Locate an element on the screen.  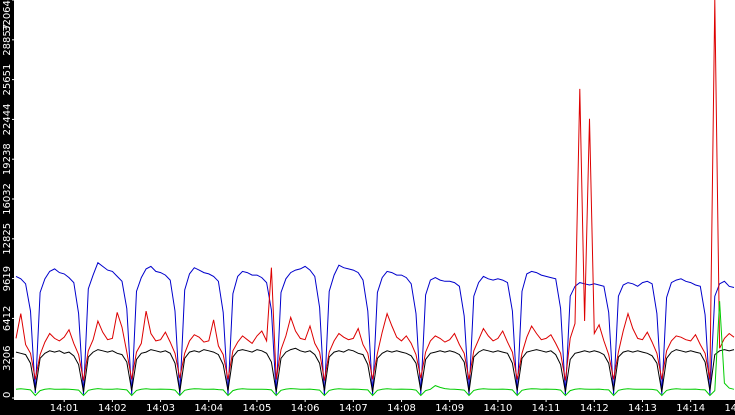
y-tick-label: 25651 is located at coordinates (7, 80).